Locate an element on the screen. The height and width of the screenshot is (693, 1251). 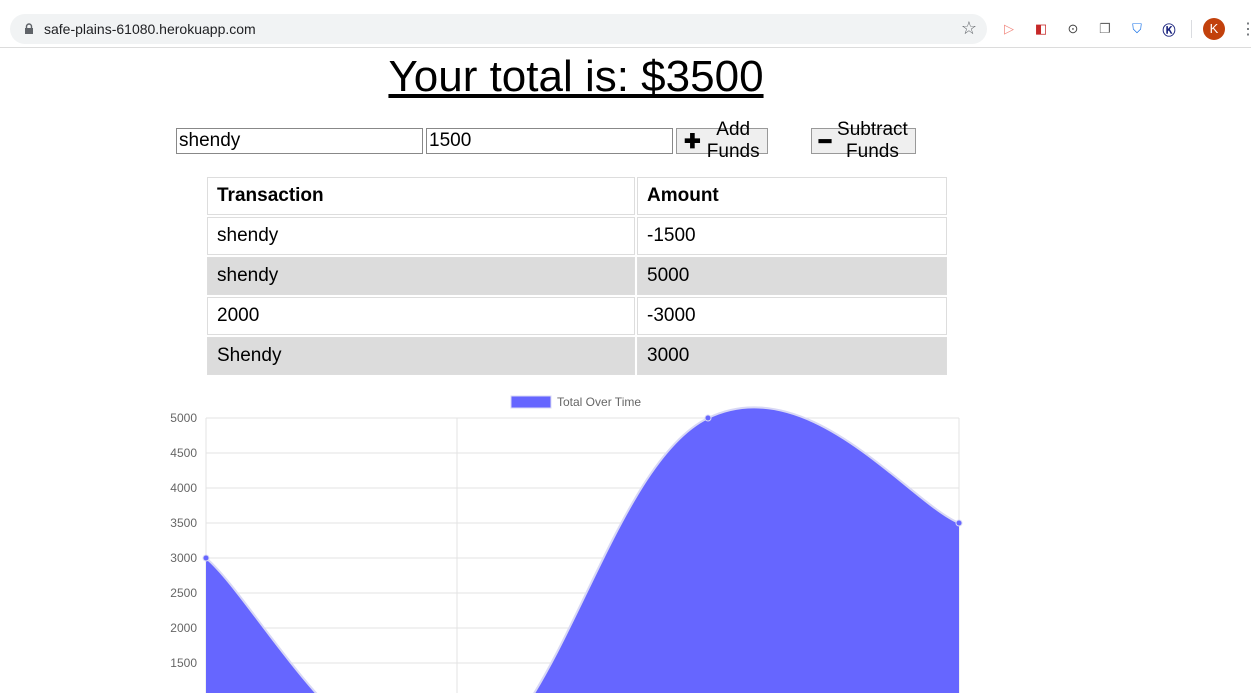
address-bar: safe-plains-61080.herokuapp.com ☆ is located at coordinates (498, 29).